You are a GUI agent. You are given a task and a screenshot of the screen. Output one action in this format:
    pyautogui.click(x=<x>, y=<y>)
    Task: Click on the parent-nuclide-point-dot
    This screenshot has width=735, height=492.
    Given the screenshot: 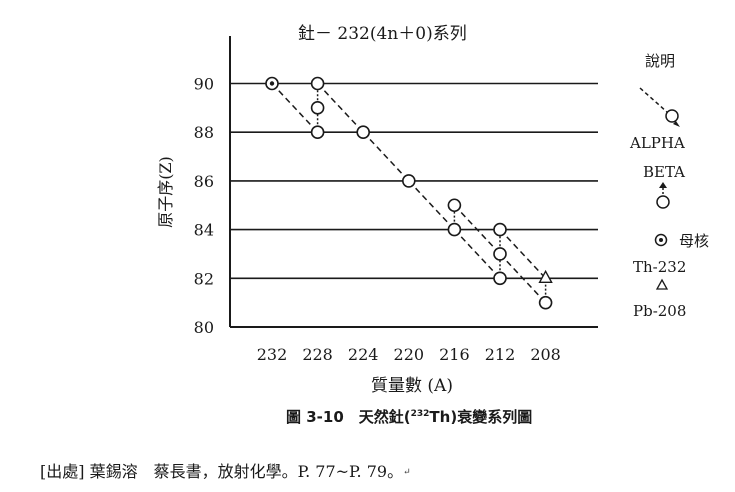 What is the action you would take?
    pyautogui.click(x=272, y=83)
    